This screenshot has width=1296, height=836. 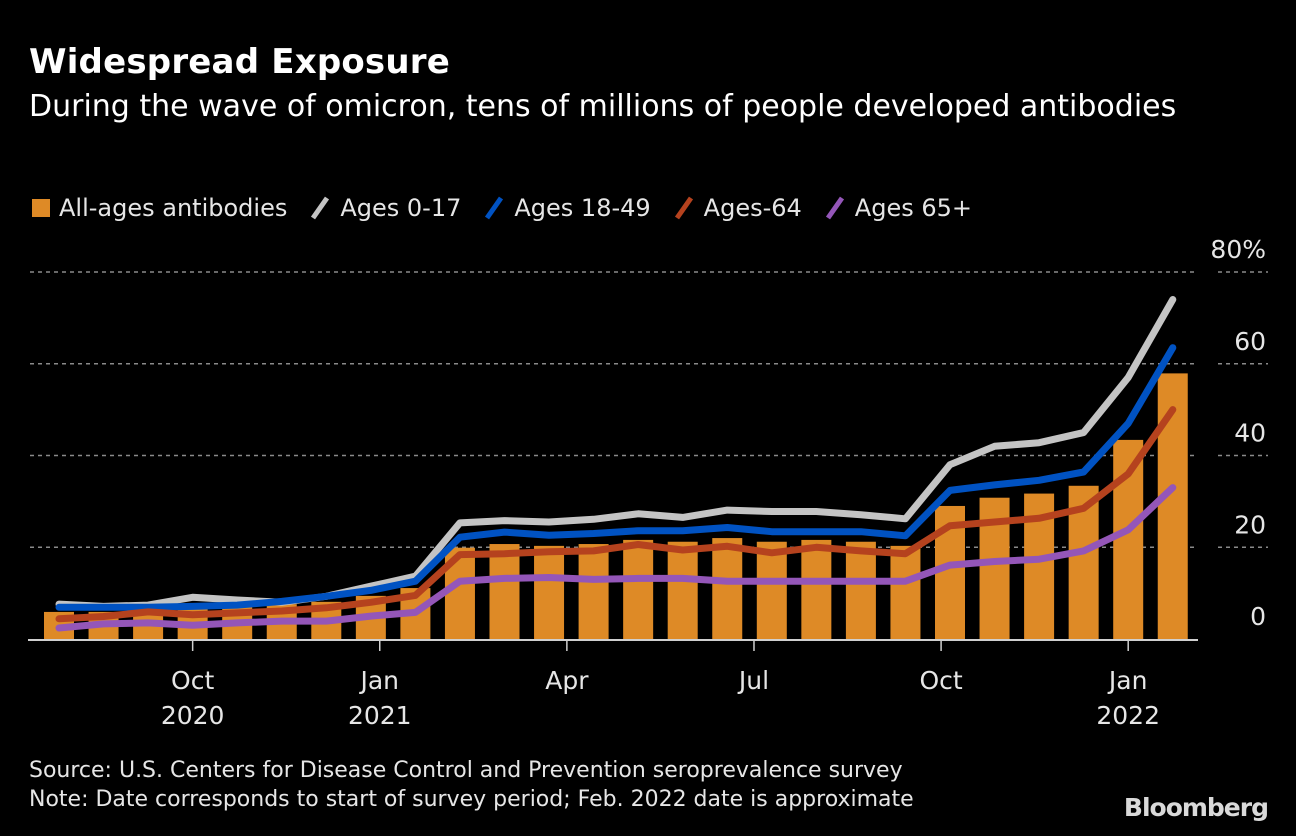 What do you see at coordinates (753, 680) in the screenshot?
I see `x-tick-label-month: Jul` at bounding box center [753, 680].